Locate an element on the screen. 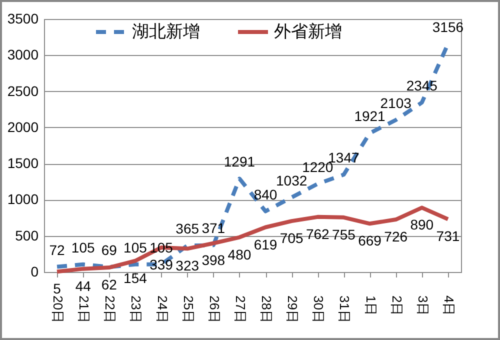 The width and height of the screenshot is (500, 340). x-tick-label: 2日 is located at coordinates (396, 306).